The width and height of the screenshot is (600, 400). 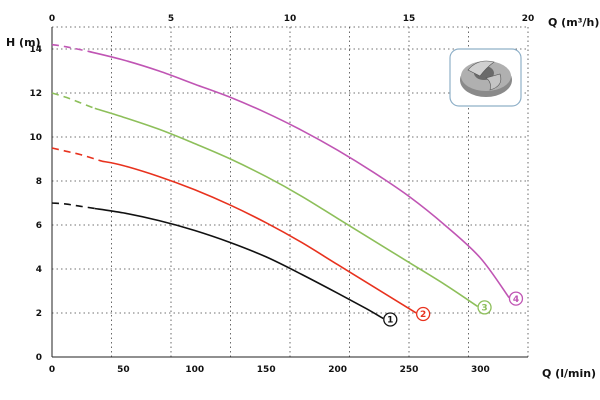 What do you see at coordinates (69, 47) in the screenshot?
I see `series-4-dashed-line` at bounding box center [69, 47].